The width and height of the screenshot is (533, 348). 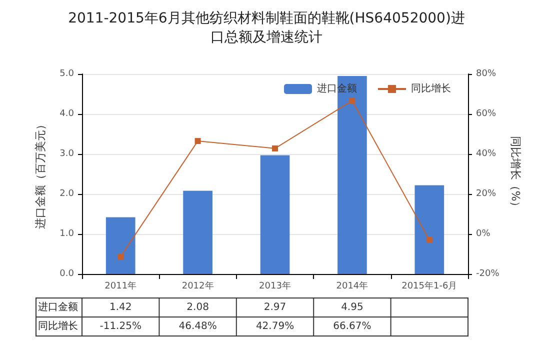 I want to click on data-label: 46.48%, so click(x=197, y=326).